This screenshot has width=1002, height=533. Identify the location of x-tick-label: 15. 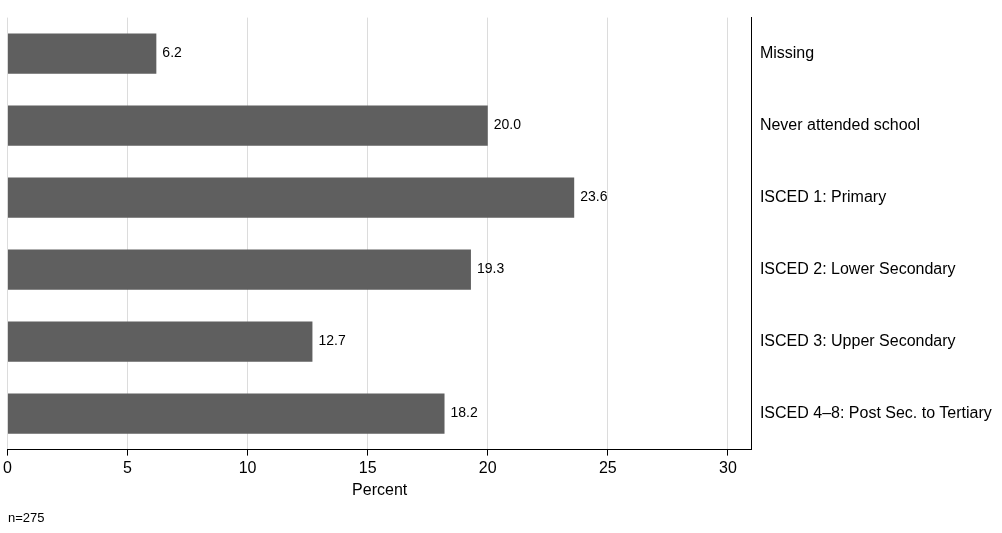
(367, 467).